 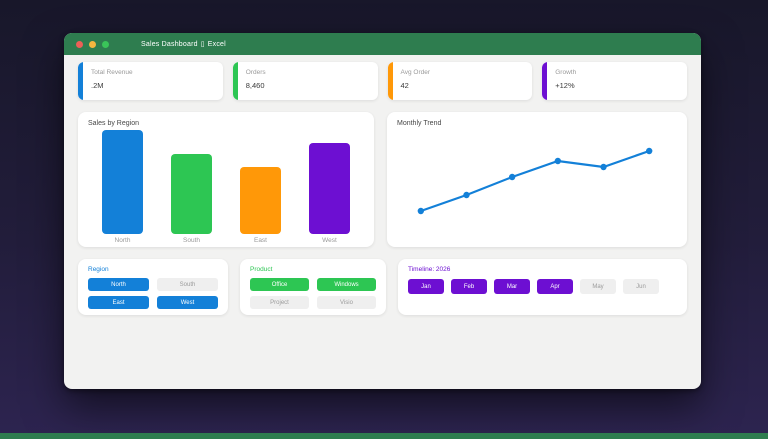 I want to click on taskbar-strip, so click(x=384, y=436).